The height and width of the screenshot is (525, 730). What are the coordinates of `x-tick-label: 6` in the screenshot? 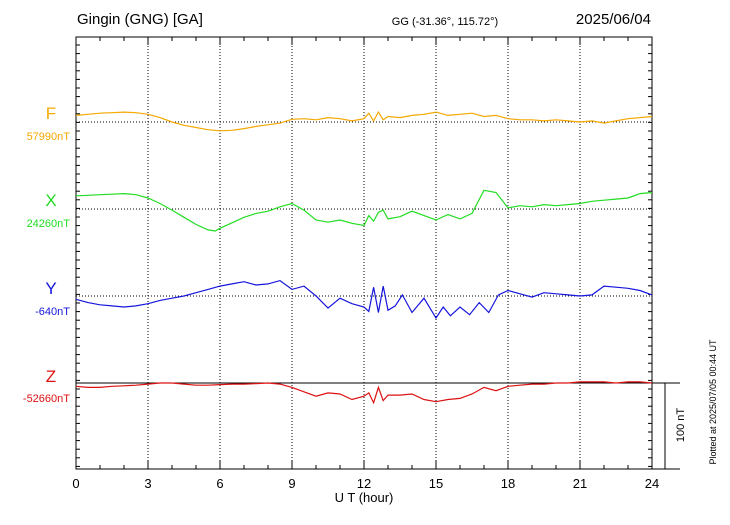 It's located at (219, 483).